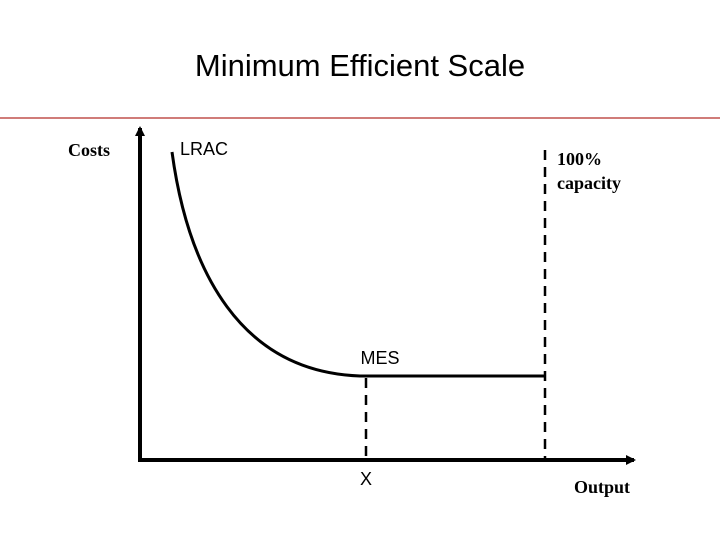 The image size is (720, 540). Describe the element at coordinates (602, 487) in the screenshot. I see `x-axis-label: Output` at that location.